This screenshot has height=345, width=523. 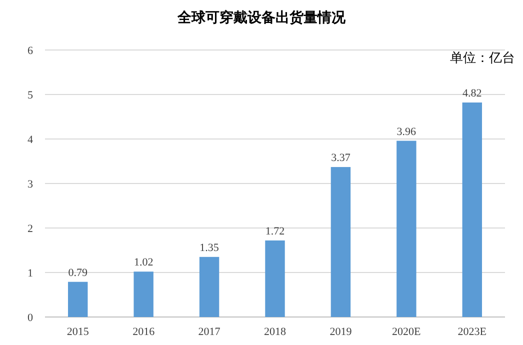 I want to click on x-tick-label: 2023E, so click(x=472, y=332).